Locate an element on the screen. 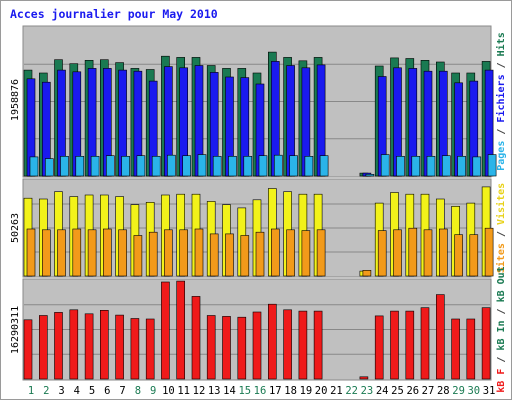  x-tick-label-day-2: 2 is located at coordinates (46, 391).